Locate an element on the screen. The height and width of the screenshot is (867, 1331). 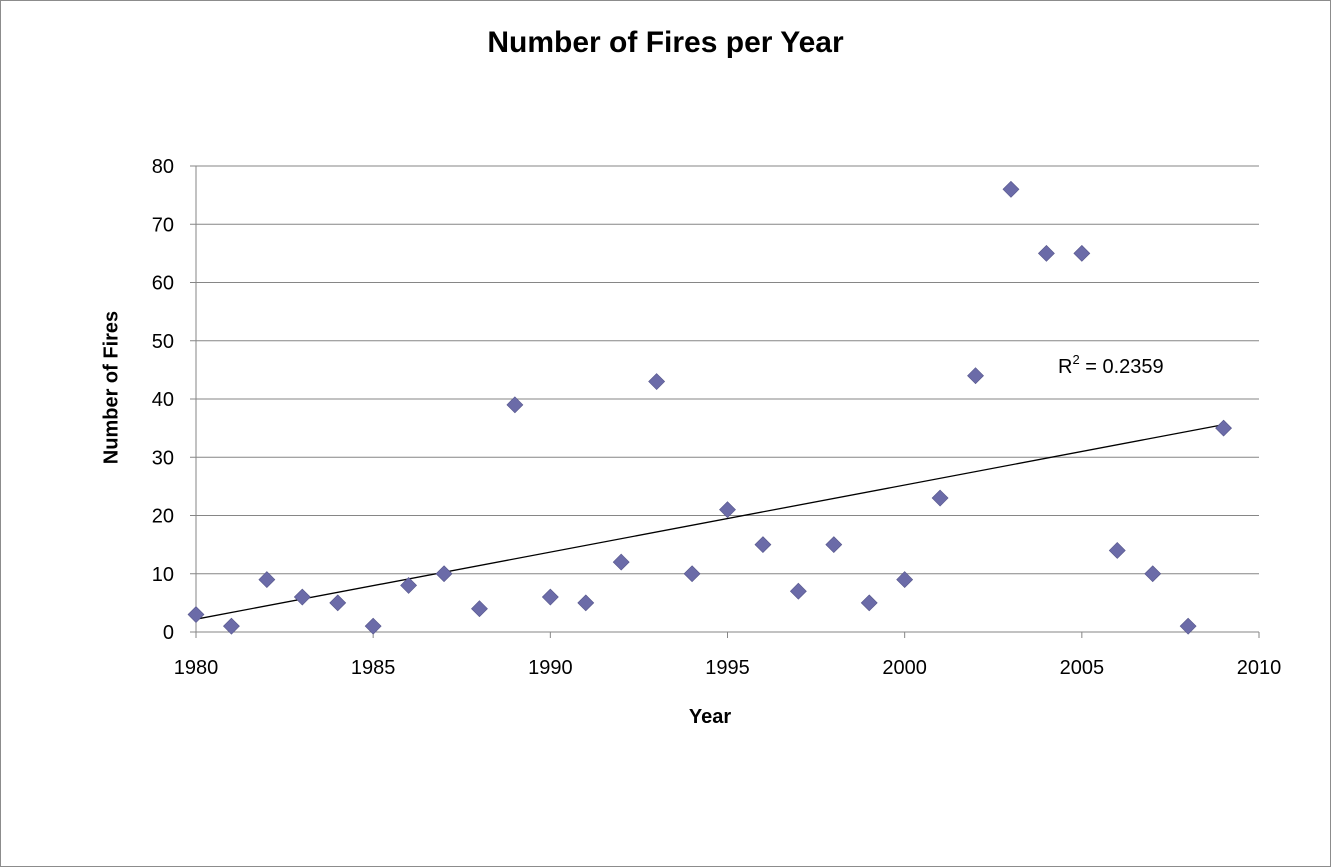
x-tick-label: 1980 is located at coordinates (196, 668).